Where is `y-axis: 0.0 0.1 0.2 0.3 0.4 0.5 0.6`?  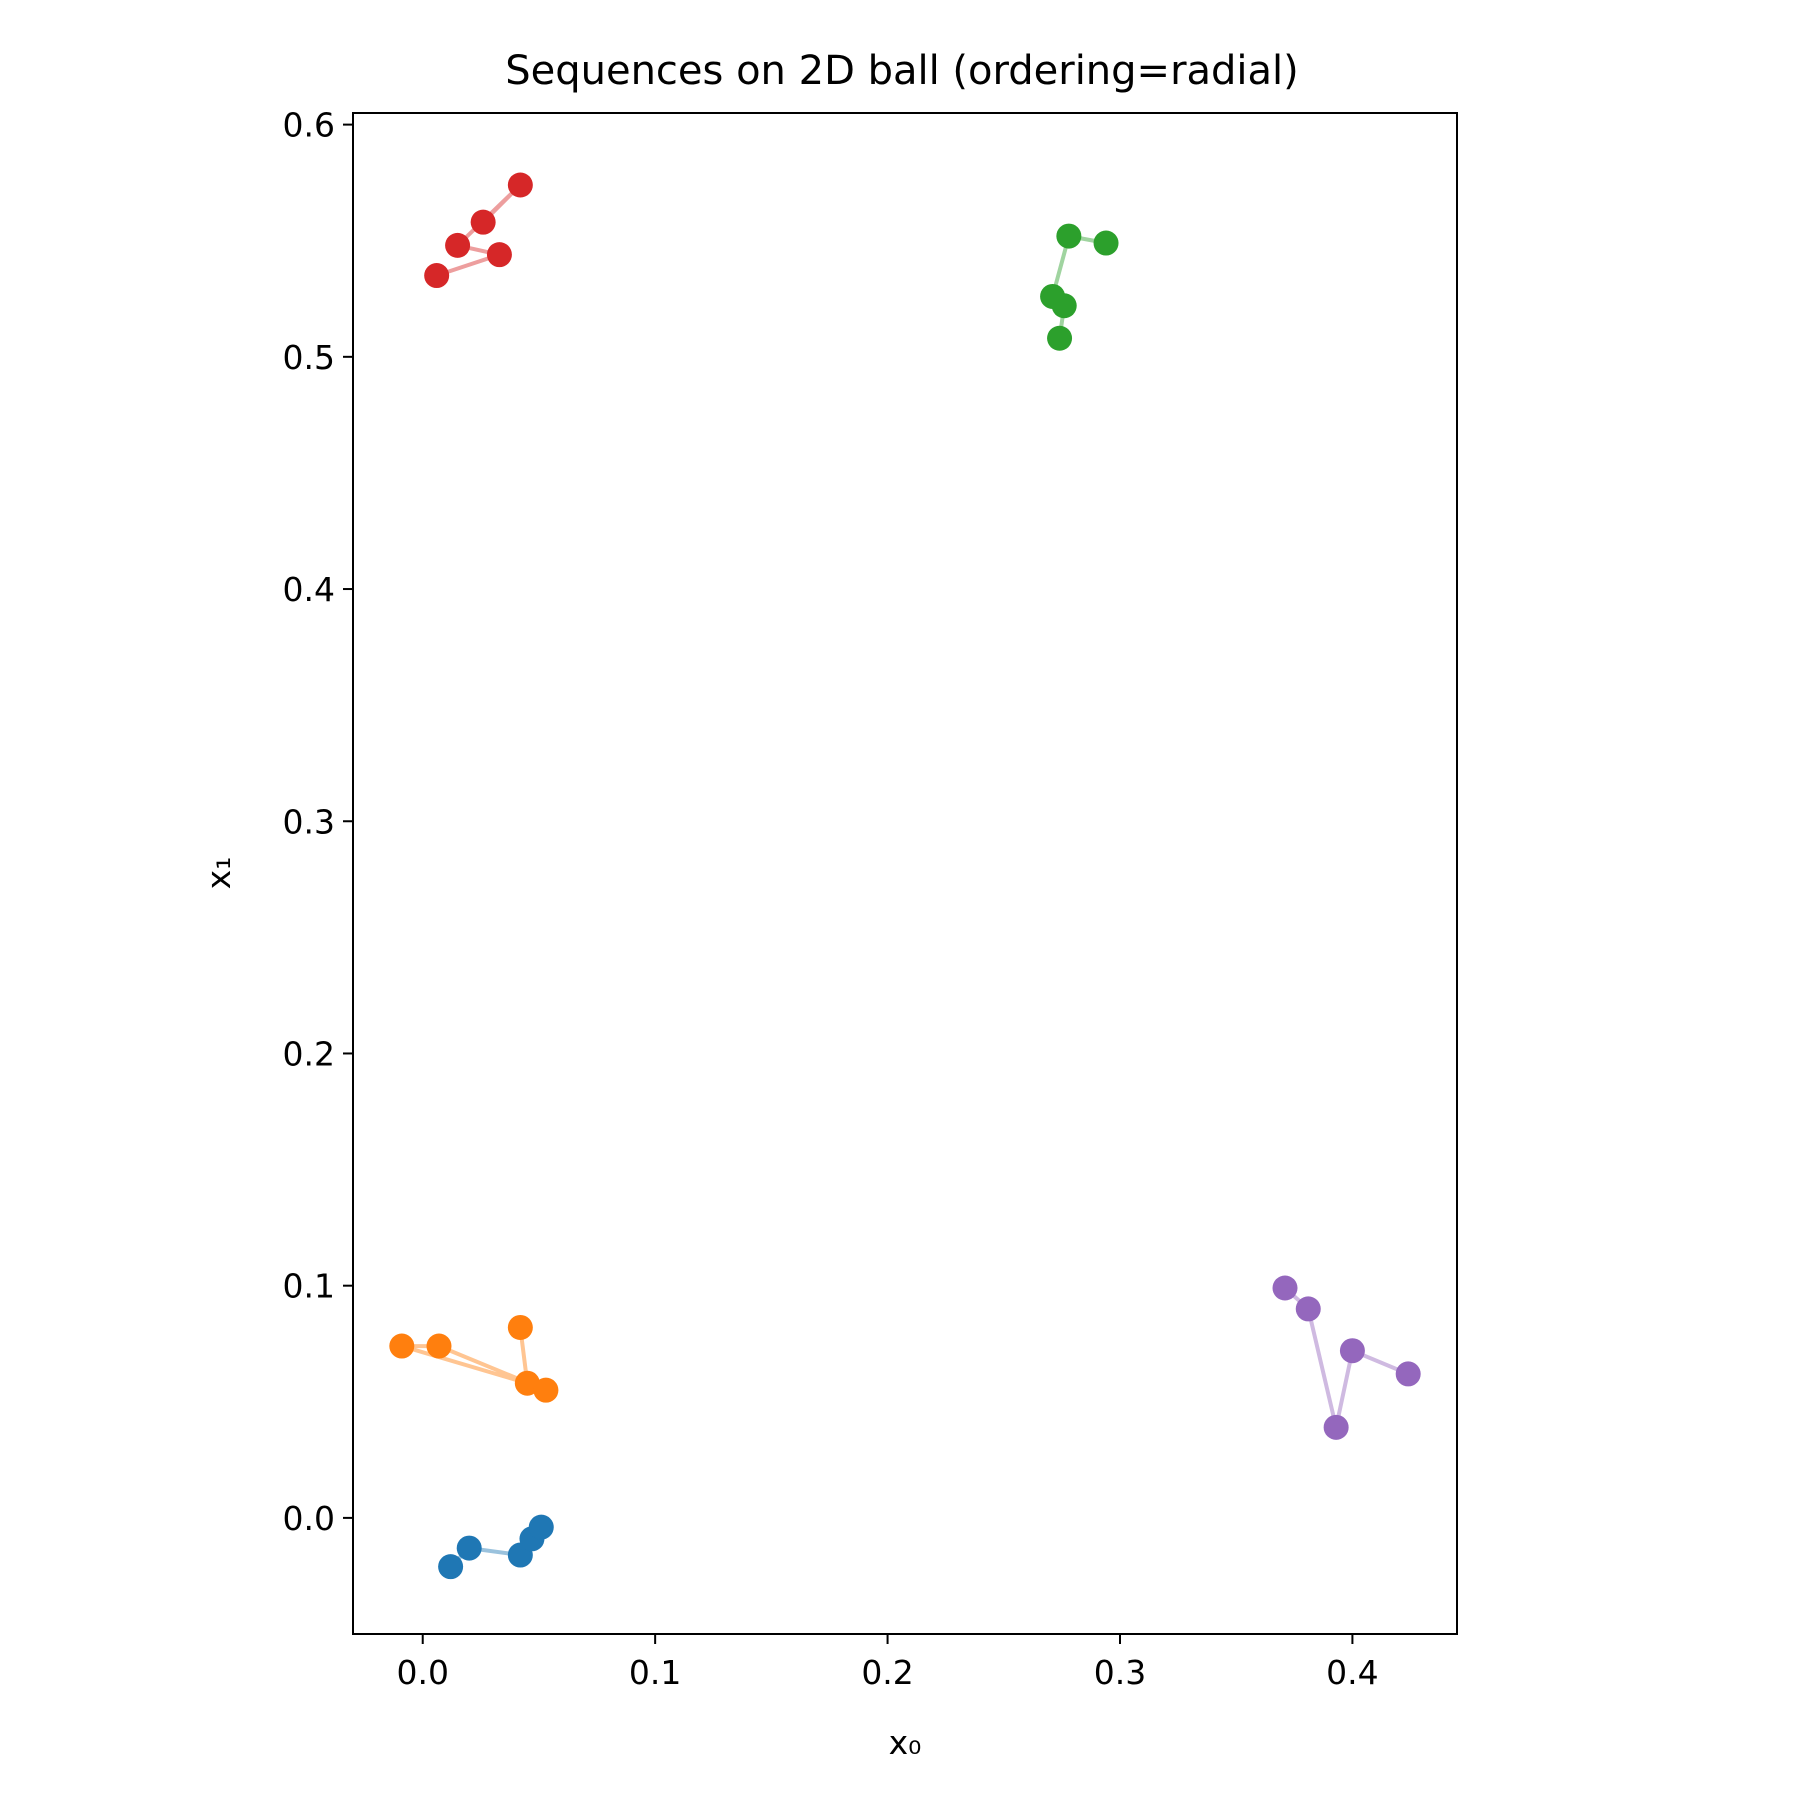
y-axis: 0.0 0.1 0.2 0.3 0.4 0.5 0.6 is located at coordinates (318, 822).